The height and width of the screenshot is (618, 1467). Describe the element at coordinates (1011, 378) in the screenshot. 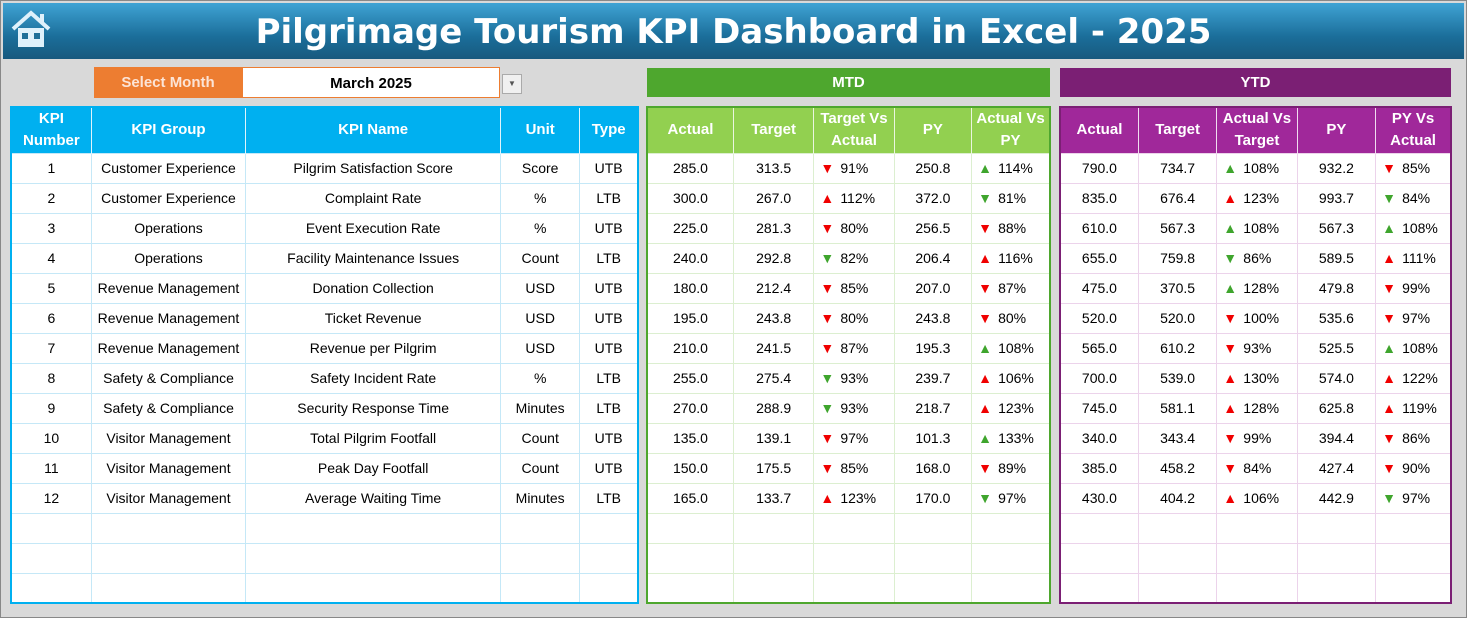

I see `percent-cell: ▲ 106%` at that location.